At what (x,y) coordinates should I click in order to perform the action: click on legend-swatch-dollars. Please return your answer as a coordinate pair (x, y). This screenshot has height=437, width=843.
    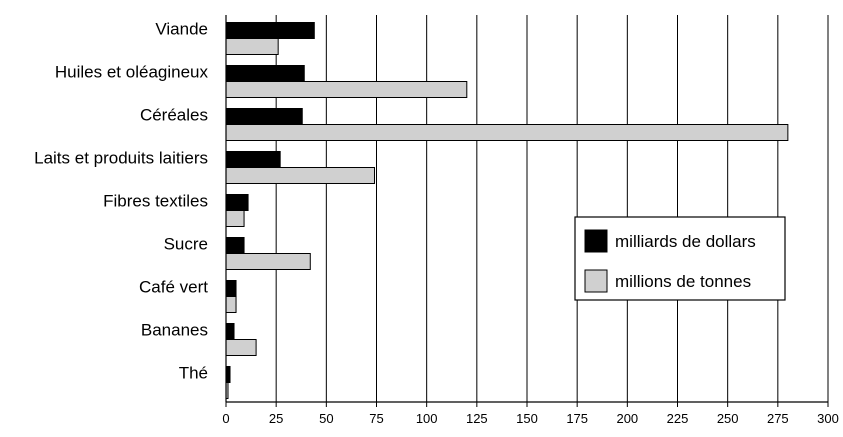
    Looking at the image, I should click on (596, 241).